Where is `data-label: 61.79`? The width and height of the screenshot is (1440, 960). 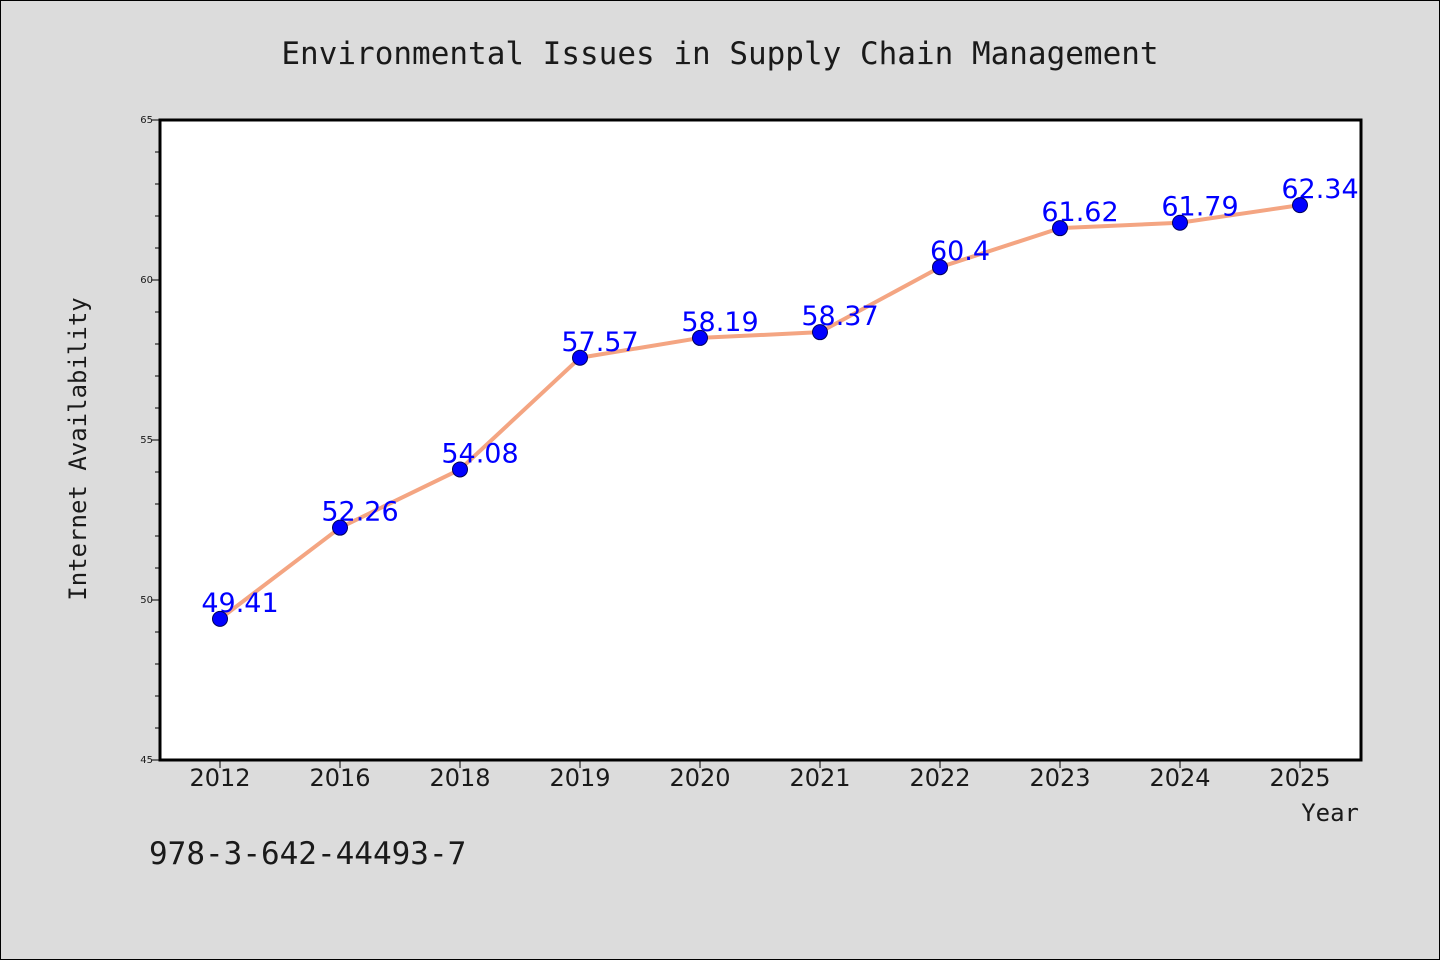 data-label: 61.79 is located at coordinates (1199, 207).